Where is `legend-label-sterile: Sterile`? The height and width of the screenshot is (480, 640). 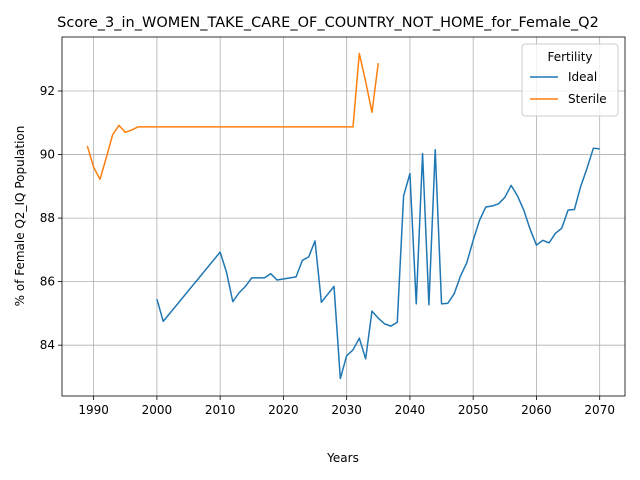 legend-label-sterile: Sterile is located at coordinates (587, 99).